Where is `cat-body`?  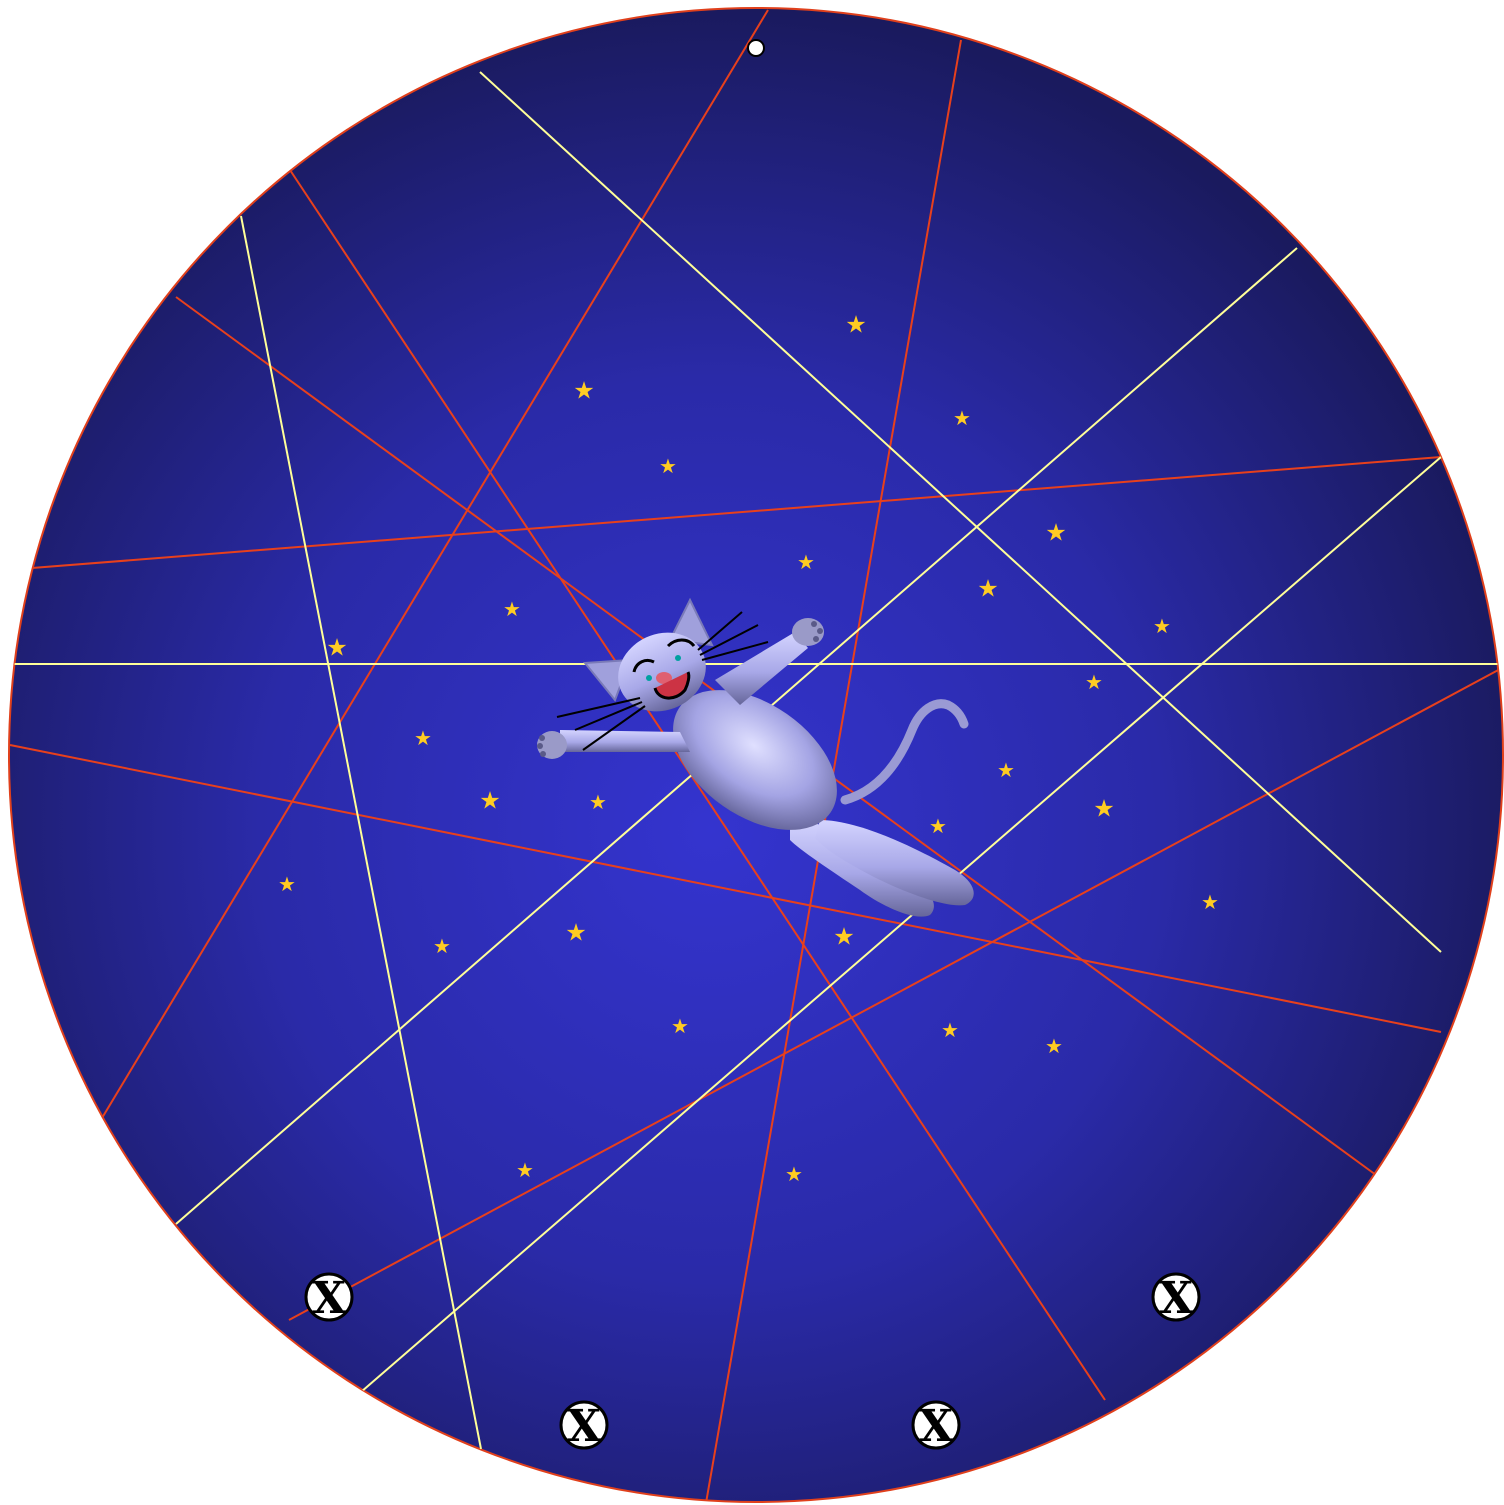 cat-body is located at coordinates (755, 760).